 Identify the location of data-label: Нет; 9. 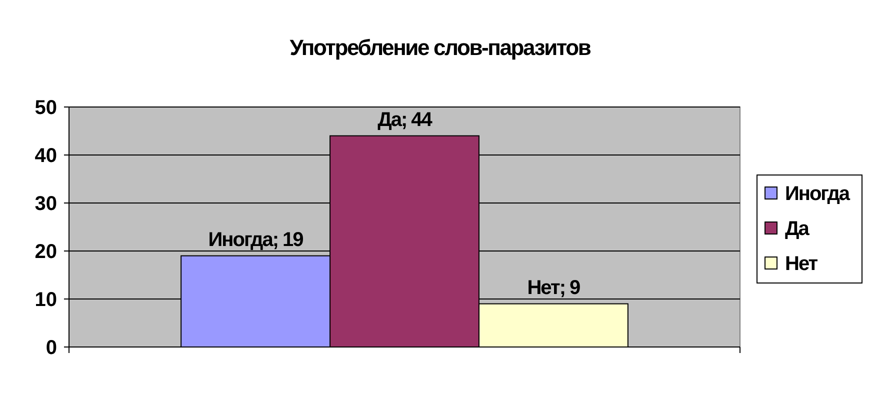
(554, 287).